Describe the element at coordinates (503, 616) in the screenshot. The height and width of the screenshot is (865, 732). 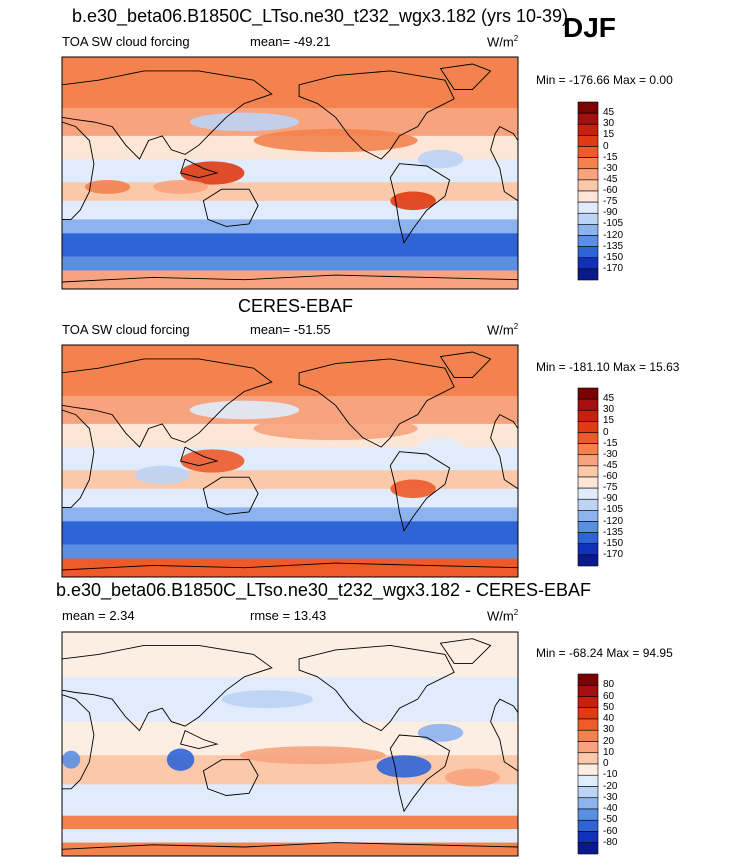
I see `panel-3-units: W/m2` at that location.